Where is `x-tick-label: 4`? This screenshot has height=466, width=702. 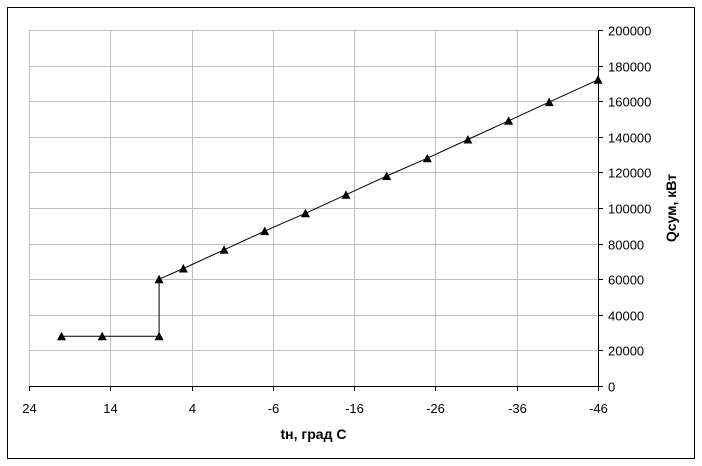 x-tick-label: 4 is located at coordinates (192, 408).